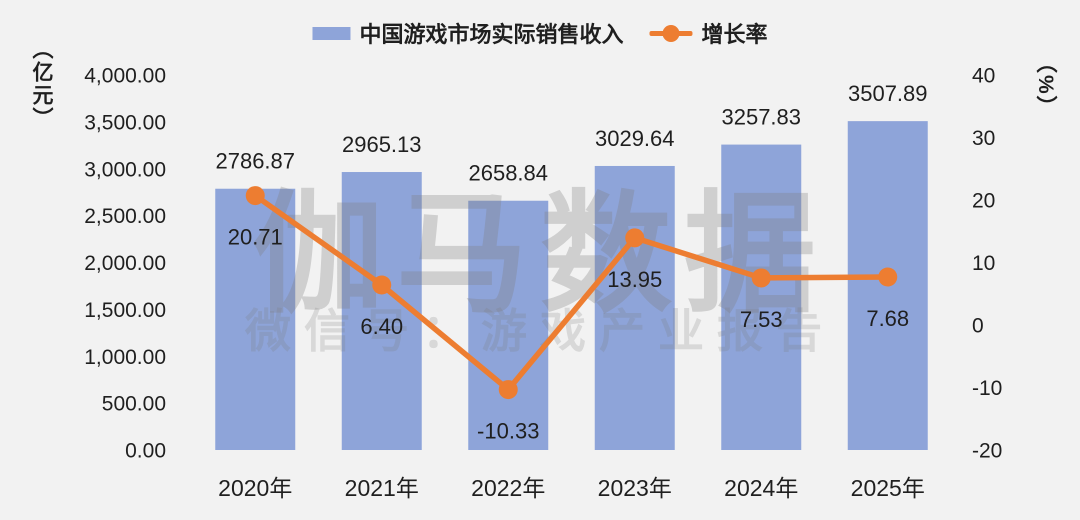 The width and height of the screenshot is (1080, 520). I want to click on left-axis-tick: 4,000.00, so click(125, 76).